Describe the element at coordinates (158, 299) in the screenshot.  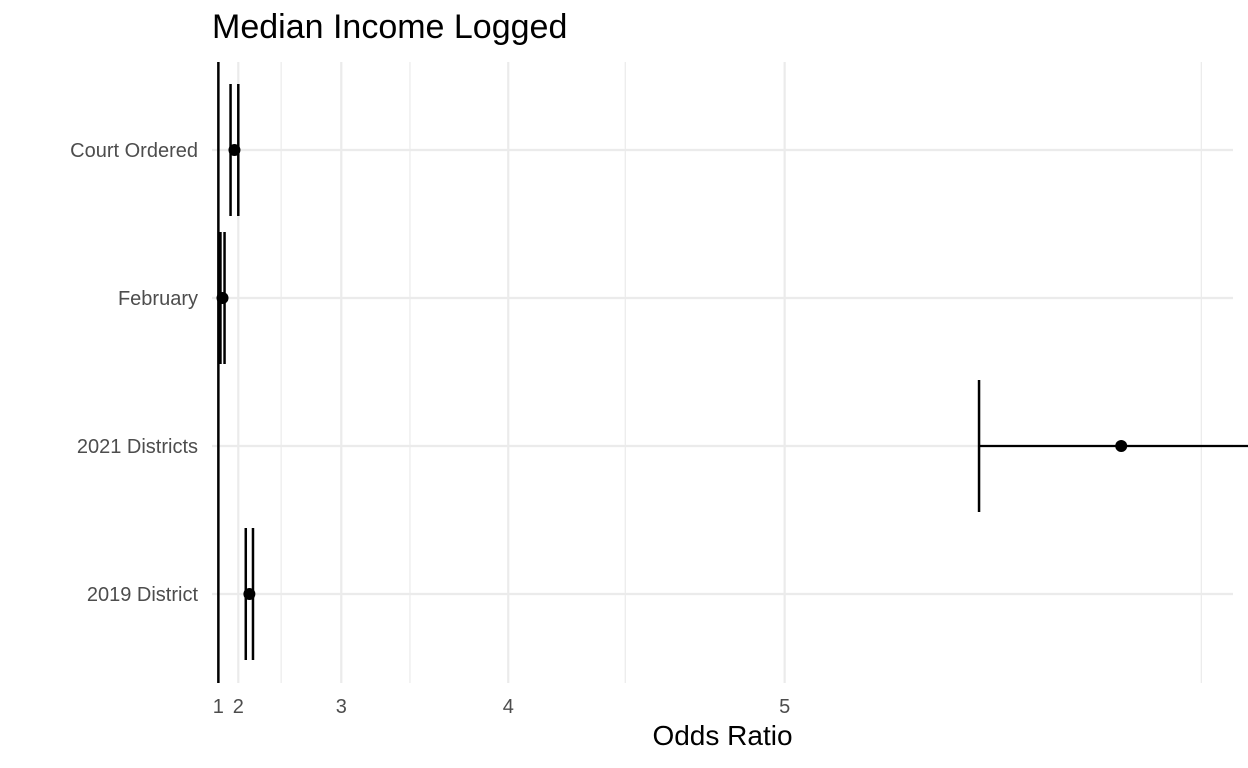
I see `y-tick-label: February` at that location.